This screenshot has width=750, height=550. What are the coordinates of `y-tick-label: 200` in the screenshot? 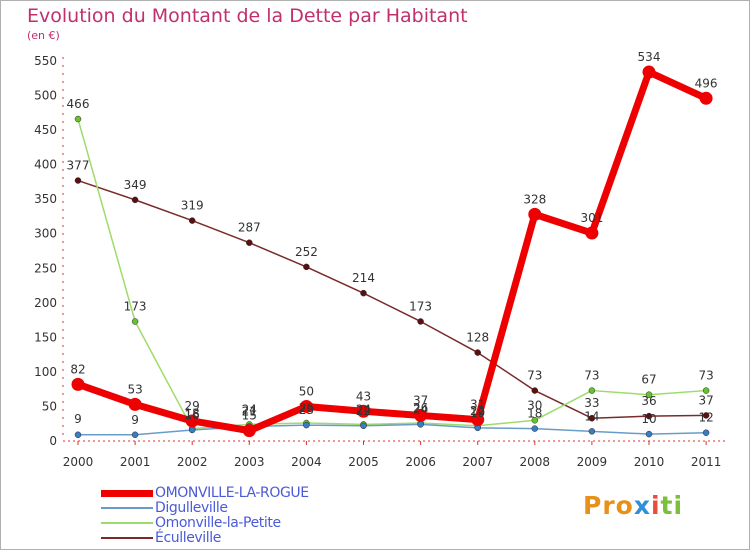 It's located at (45, 303).